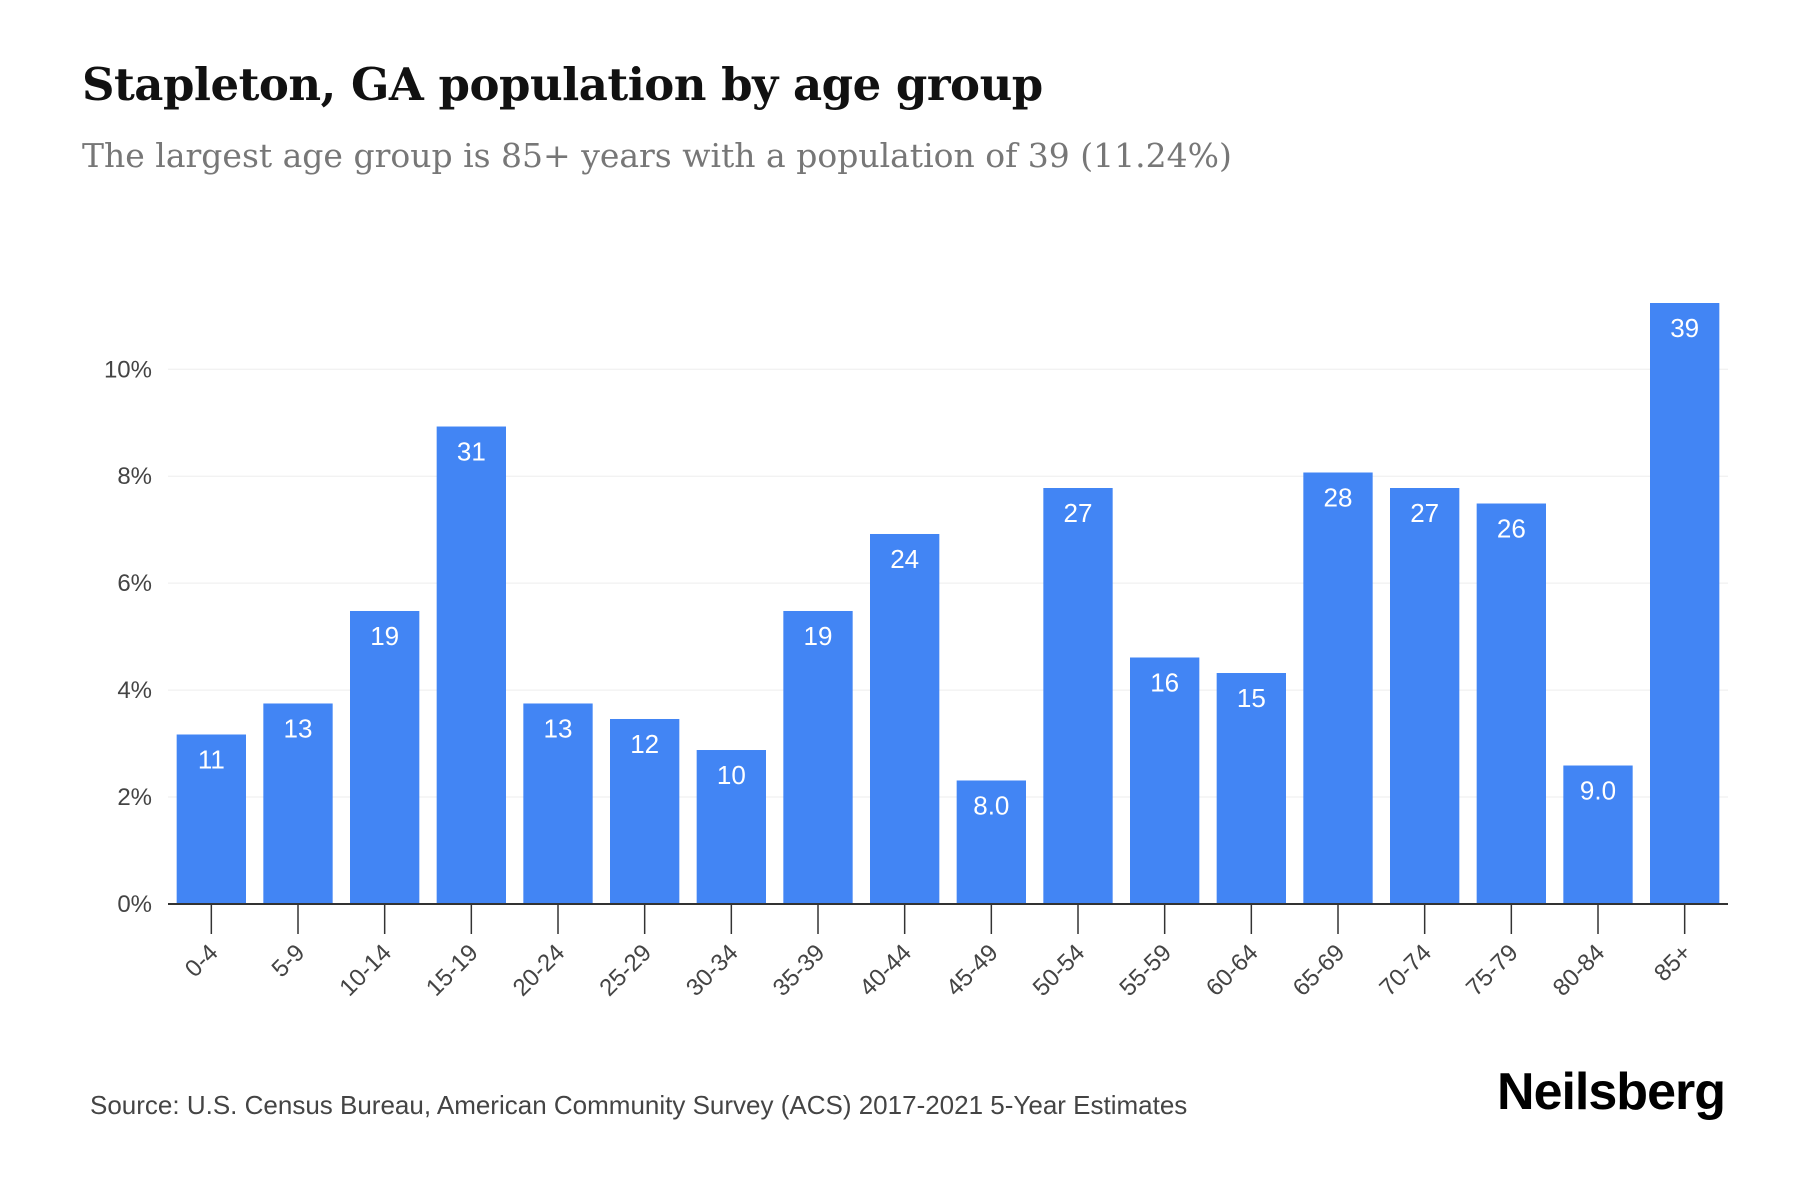 The width and height of the screenshot is (1800, 1200). I want to click on x-tick-label: 70-74, so click(1405, 970).